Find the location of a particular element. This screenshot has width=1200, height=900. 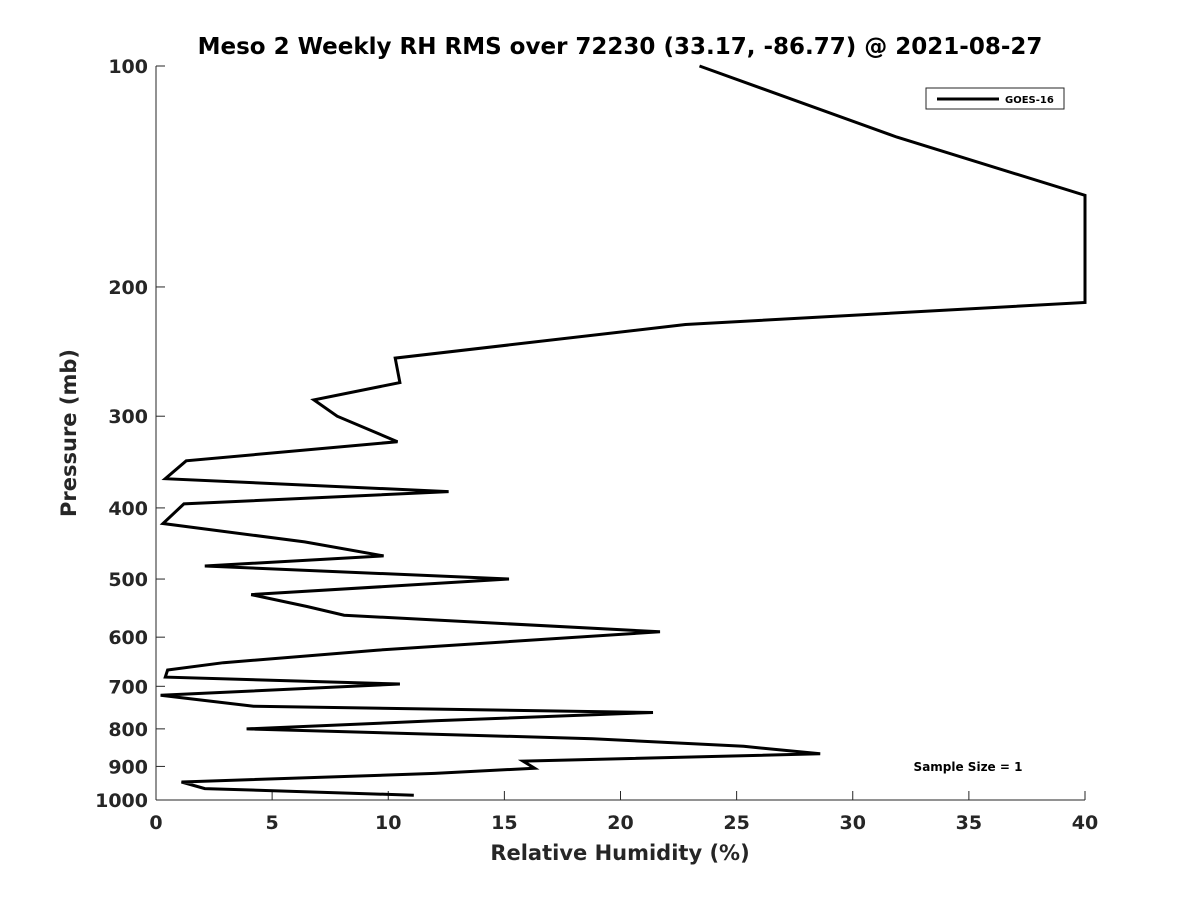

x-axis-ticks: 0 5 10 15 20 25 30 35 40 is located at coordinates (623, 812).